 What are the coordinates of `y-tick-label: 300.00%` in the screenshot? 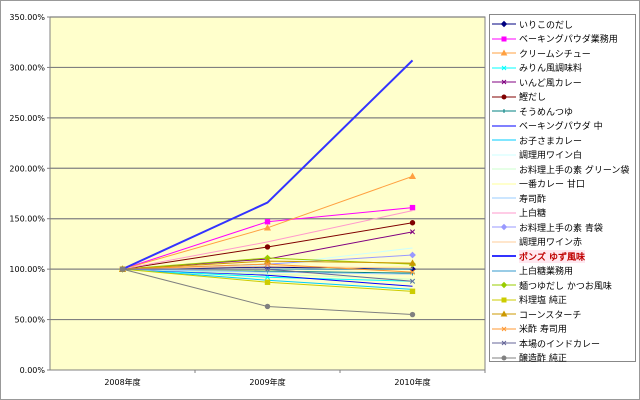 It's located at (27, 67).